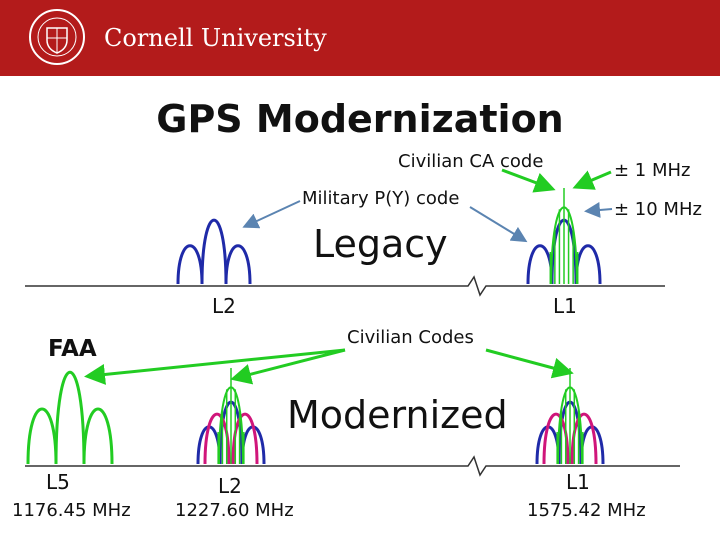 The image size is (720, 540). I want to click on modernized-baseline, so click(352, 466).